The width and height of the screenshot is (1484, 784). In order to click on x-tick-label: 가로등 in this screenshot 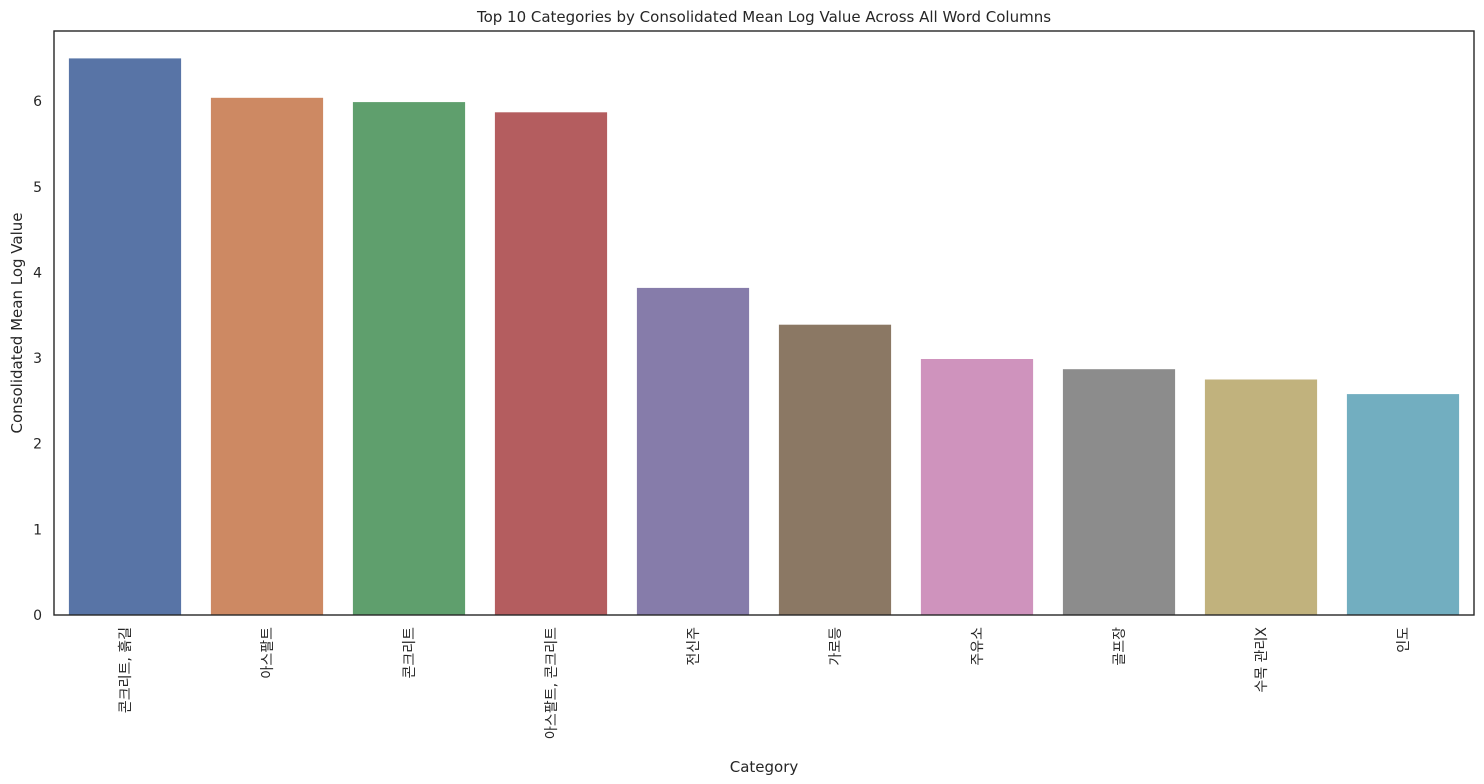, I will do `click(836, 646)`.